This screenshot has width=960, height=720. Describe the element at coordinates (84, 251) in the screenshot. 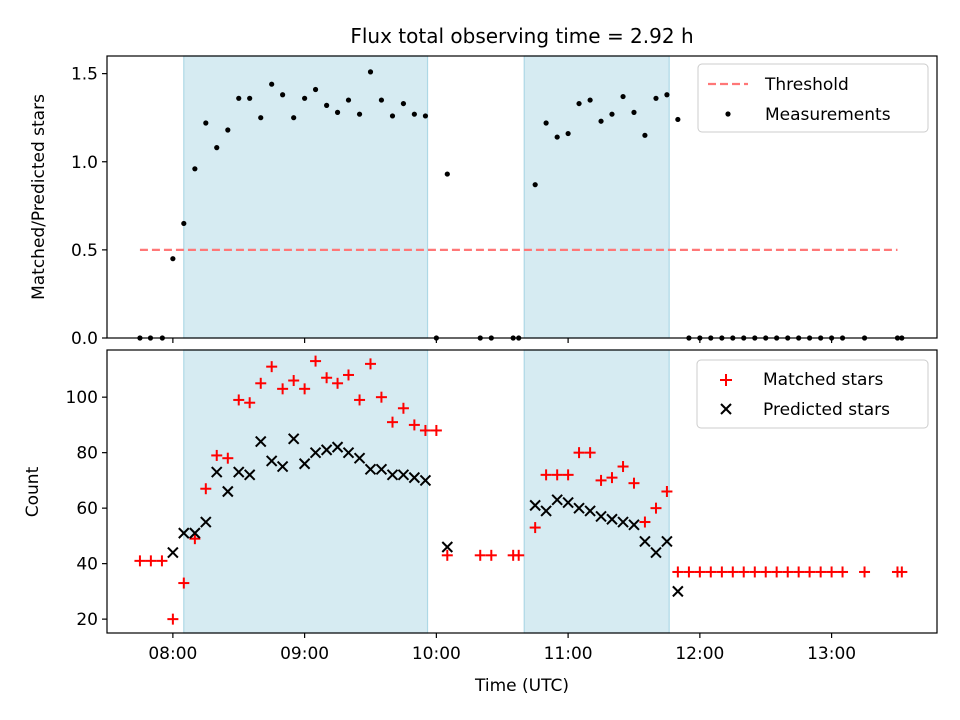

I see `top-y-tick-label: 0.5` at that location.